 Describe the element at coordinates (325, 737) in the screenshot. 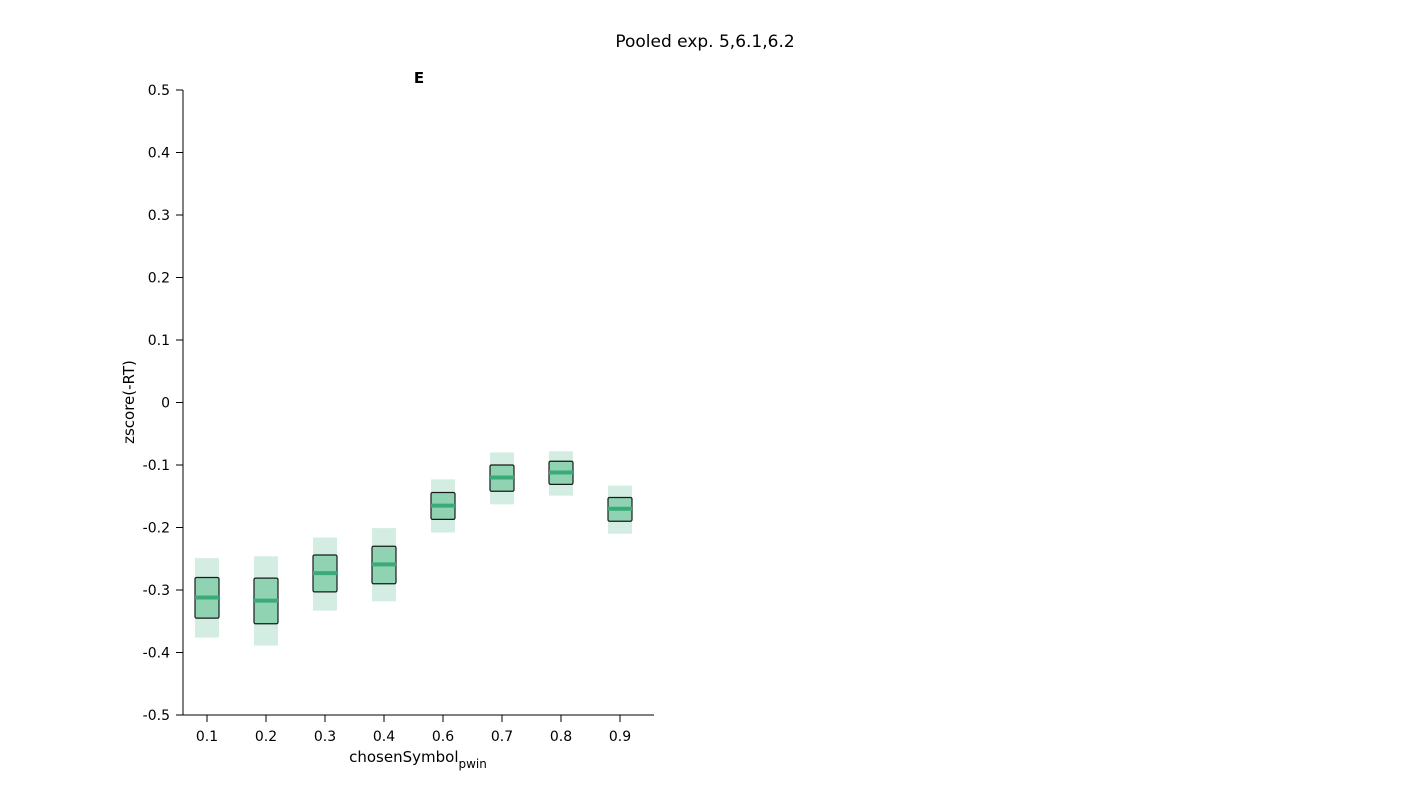

I see `x-tick-label: 0.3` at that location.